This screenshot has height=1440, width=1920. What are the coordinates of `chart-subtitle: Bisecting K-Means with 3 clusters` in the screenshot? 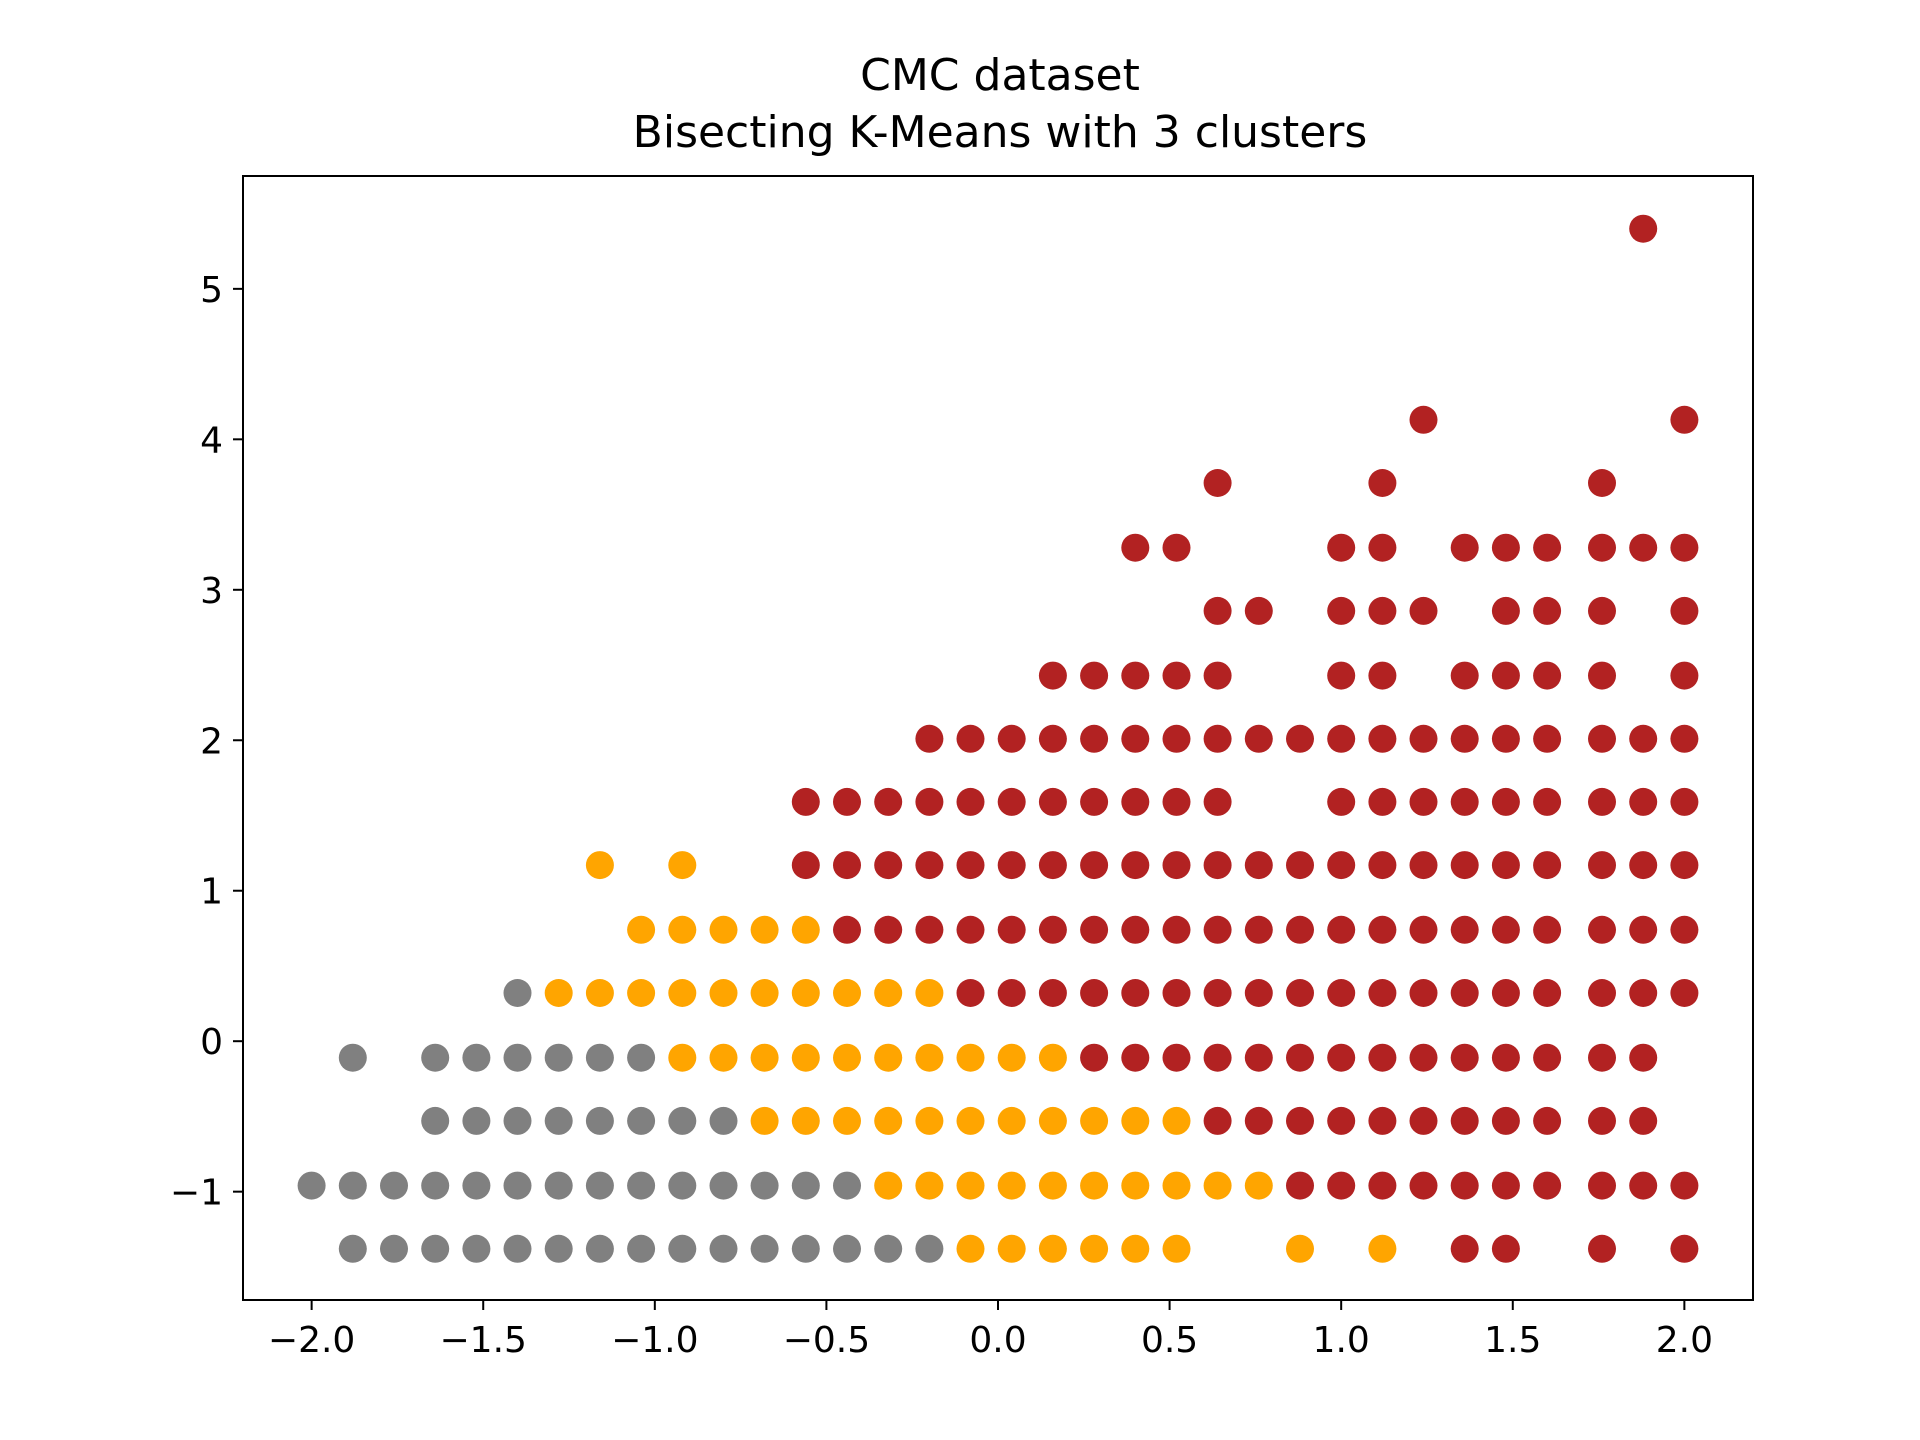 It's located at (1000, 132).